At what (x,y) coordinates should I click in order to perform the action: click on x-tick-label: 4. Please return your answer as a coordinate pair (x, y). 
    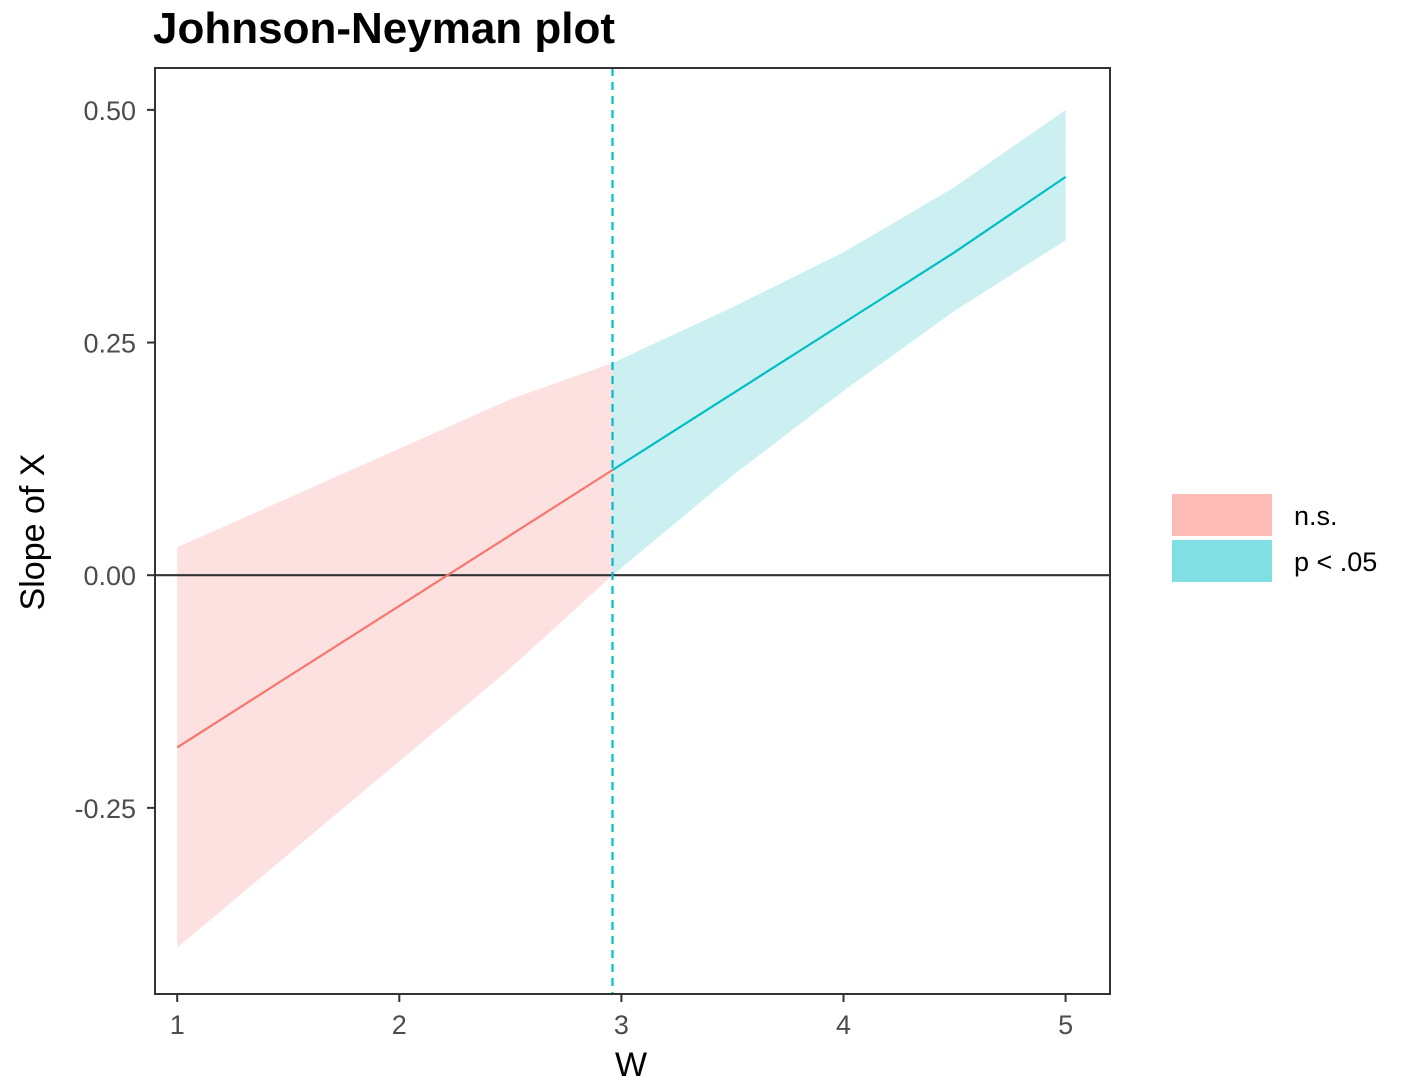
    Looking at the image, I should click on (843, 1025).